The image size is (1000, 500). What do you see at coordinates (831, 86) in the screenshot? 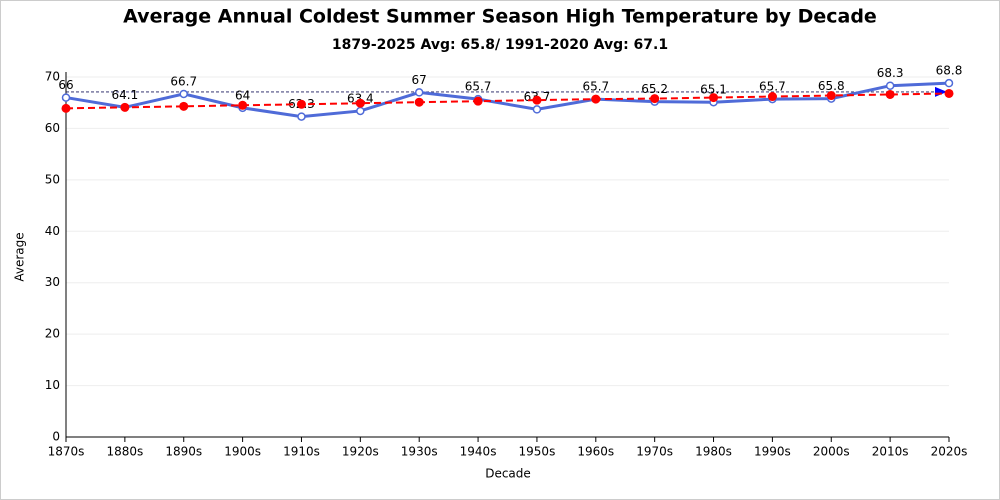
I see `data-label: 65.8` at bounding box center [831, 86].